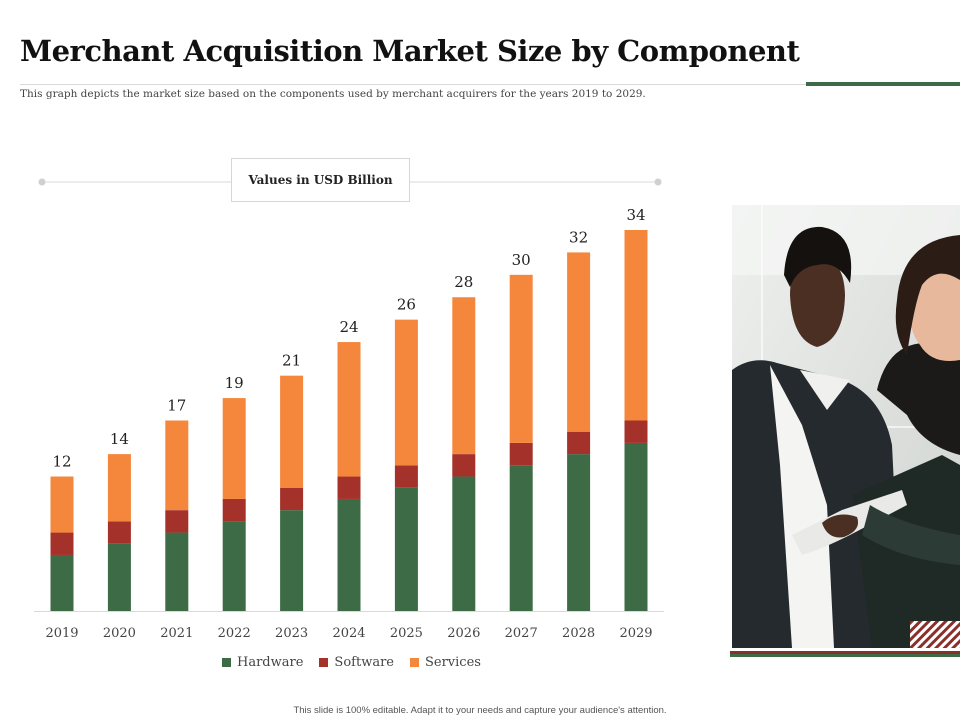  I want to click on legend-label-software: Software, so click(364, 662).